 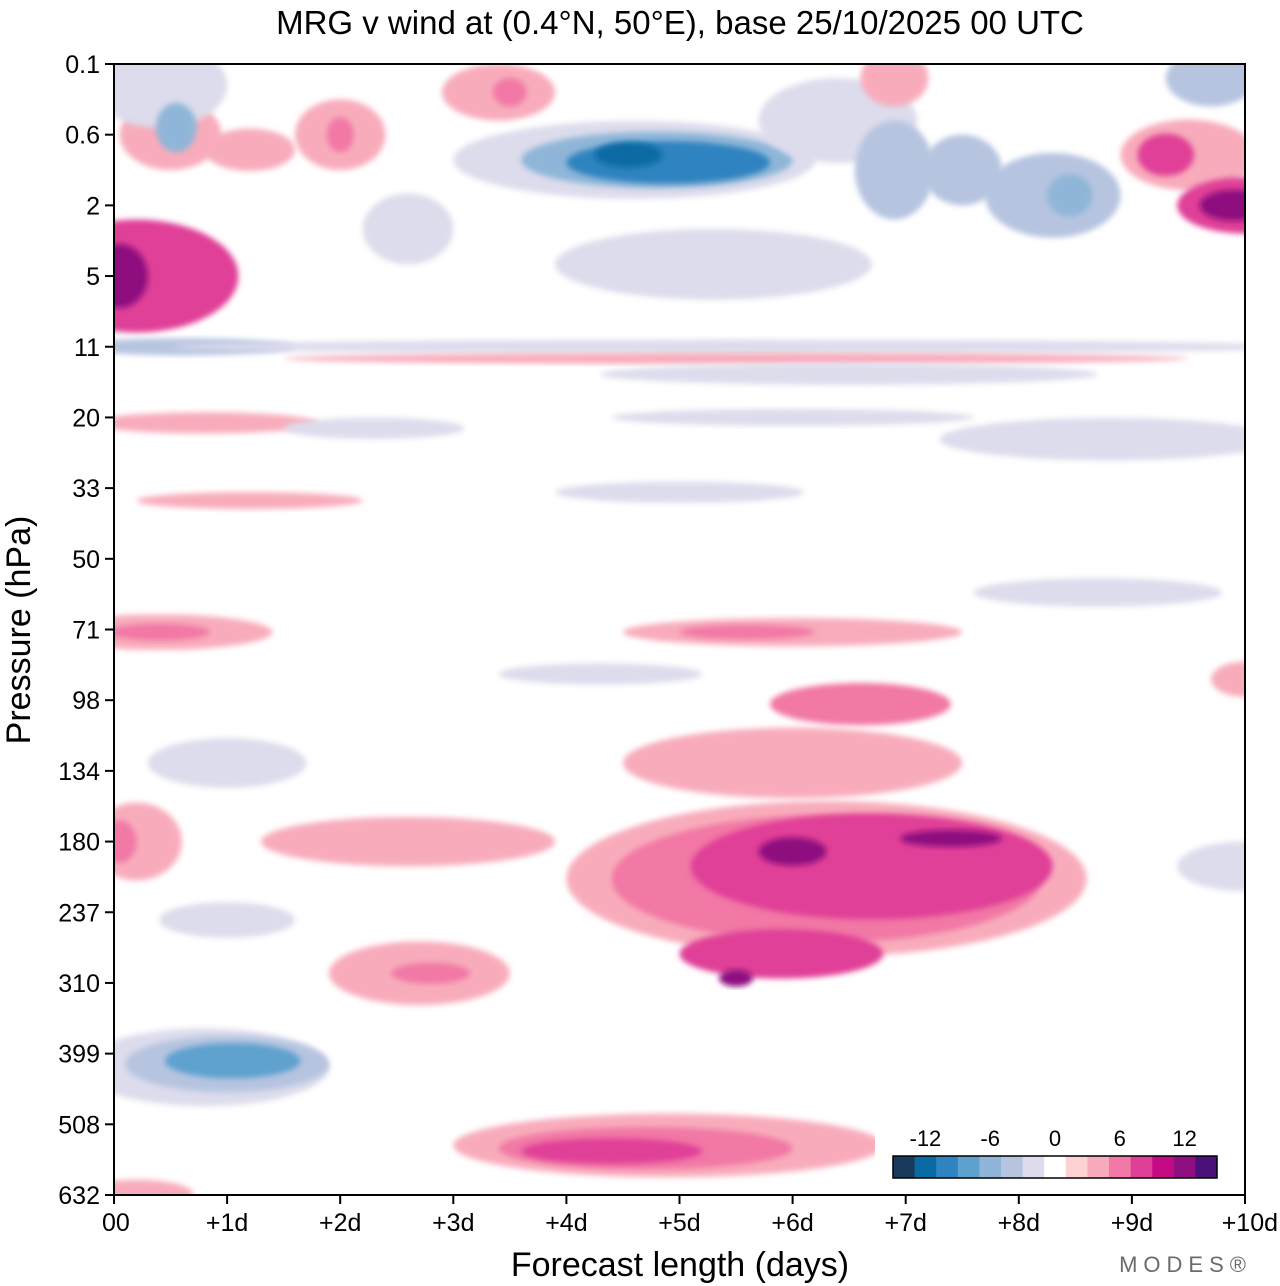 I want to click on y-tick-label: 310, so click(x=79, y=984).